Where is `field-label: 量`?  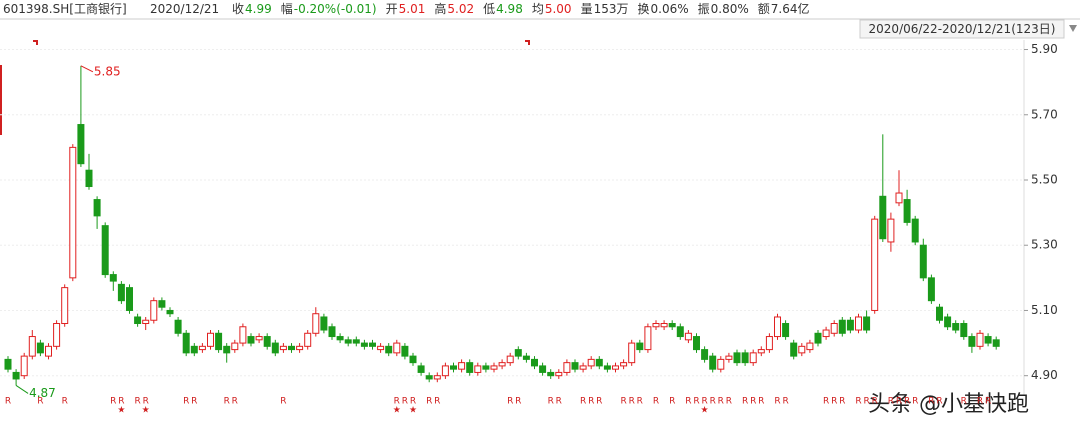
field-label: 量 is located at coordinates (587, 9).